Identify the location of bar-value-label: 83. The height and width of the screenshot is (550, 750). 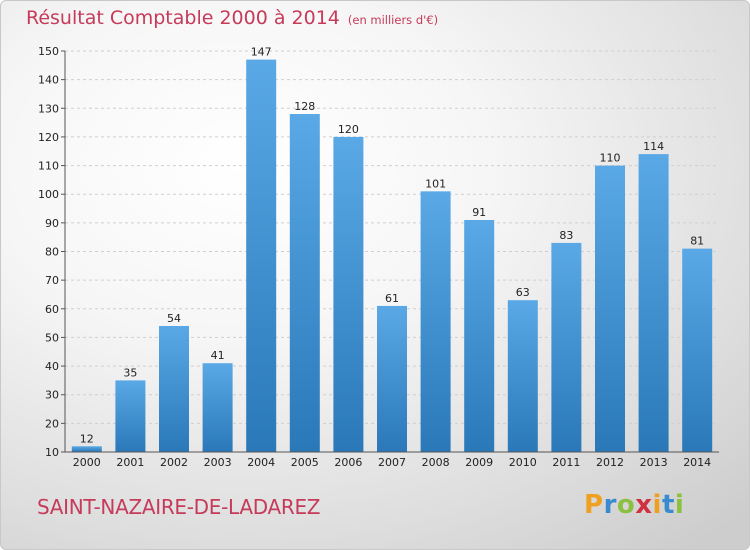
(566, 235).